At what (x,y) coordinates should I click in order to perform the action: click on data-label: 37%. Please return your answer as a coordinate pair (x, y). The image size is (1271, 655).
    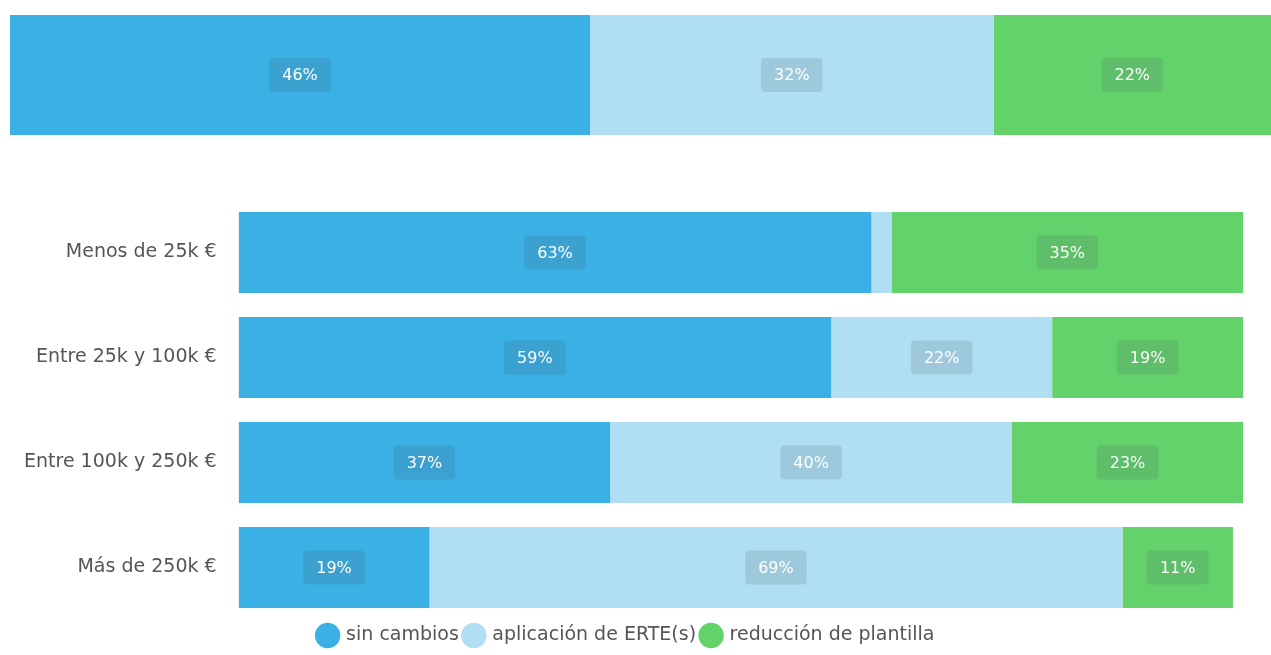
    Looking at the image, I should click on (424, 462).